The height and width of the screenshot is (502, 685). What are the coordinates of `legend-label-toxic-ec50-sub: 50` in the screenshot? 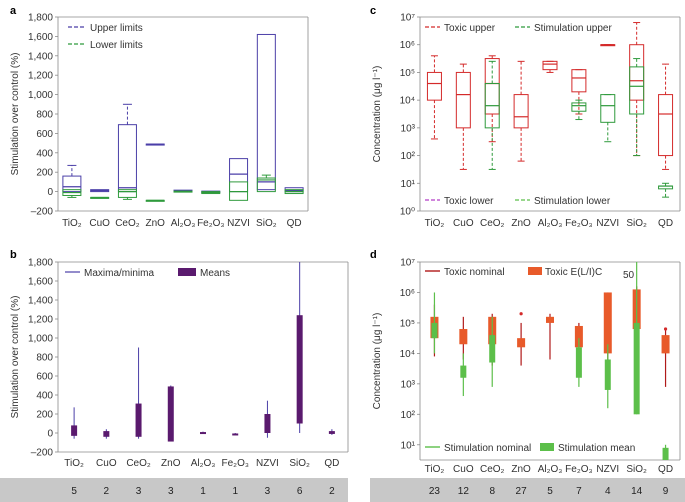 It's located at (629, 275).